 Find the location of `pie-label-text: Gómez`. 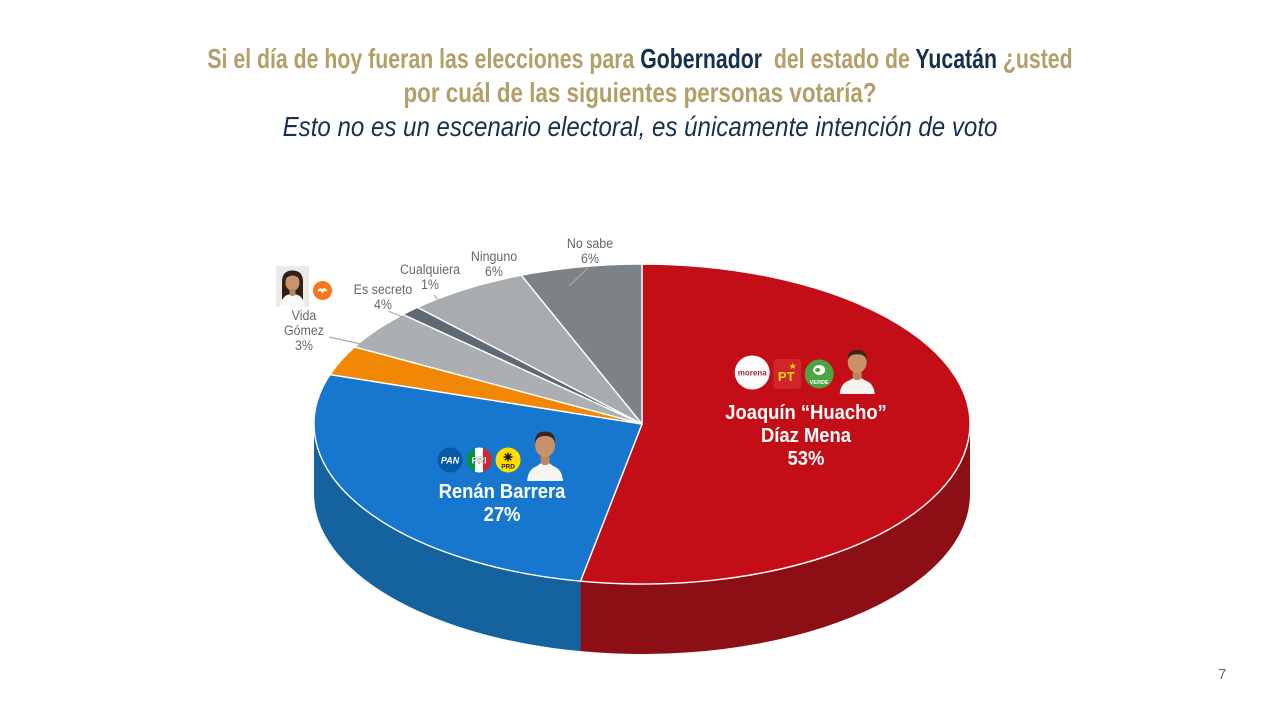

pie-label-text: Gómez is located at coordinates (304, 330).